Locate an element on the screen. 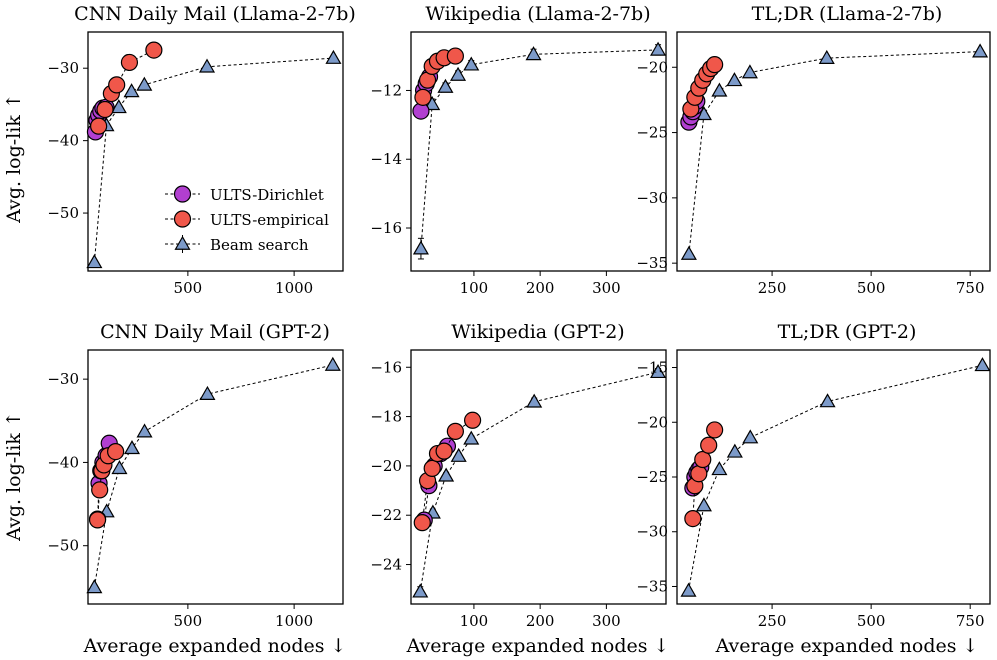  legend-marker-beam-search is located at coordinates (182, 242).